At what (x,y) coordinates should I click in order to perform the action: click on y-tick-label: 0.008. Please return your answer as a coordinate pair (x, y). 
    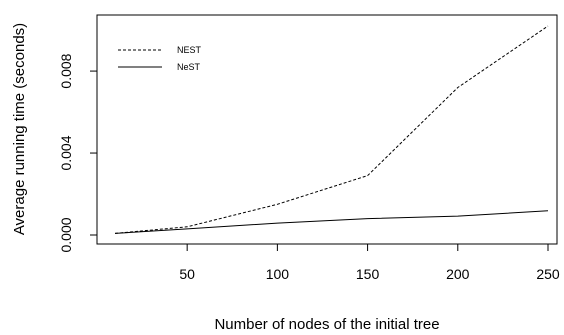
    Looking at the image, I should click on (66, 70).